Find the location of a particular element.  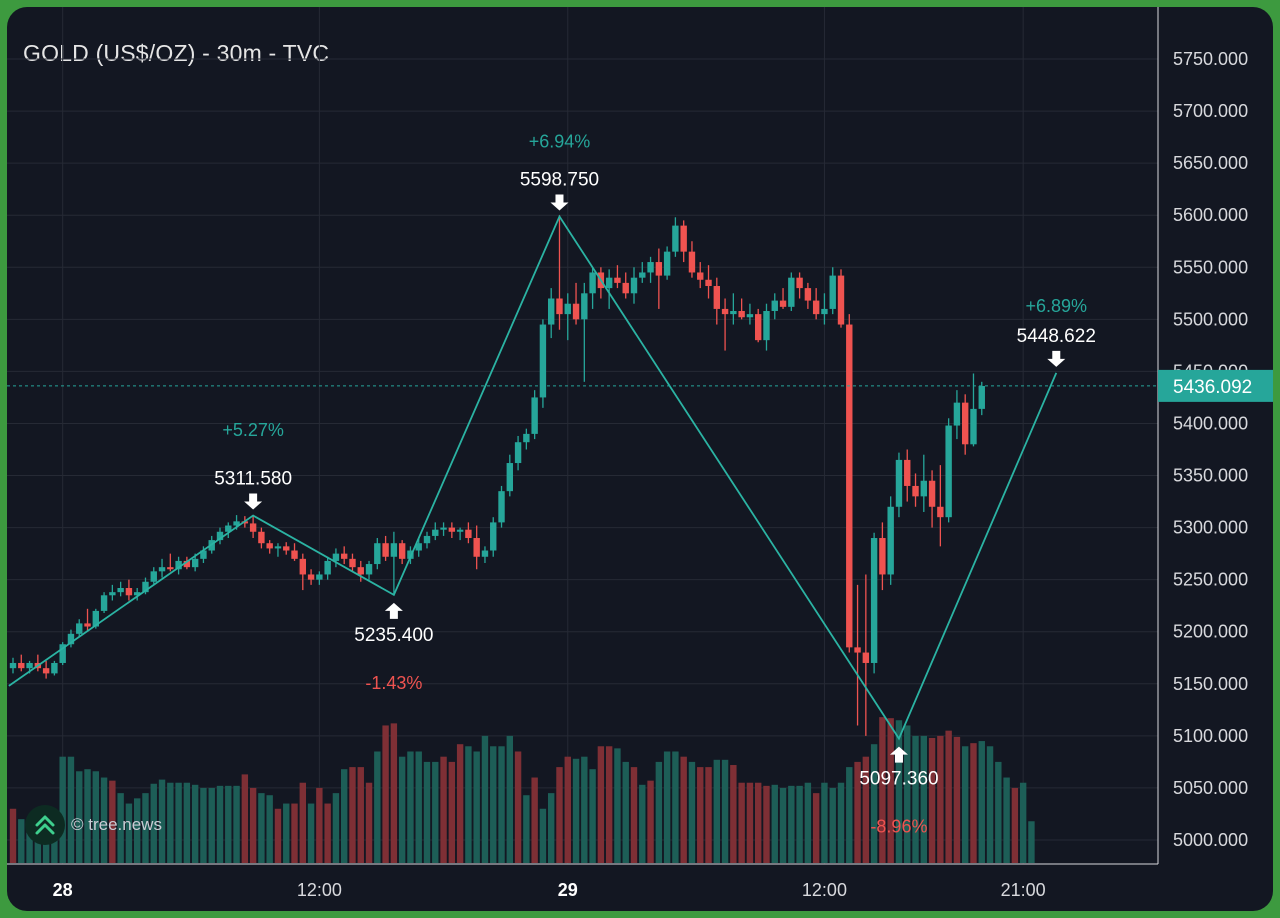

y-tick-label: 5350.000 is located at coordinates (1210, 476).